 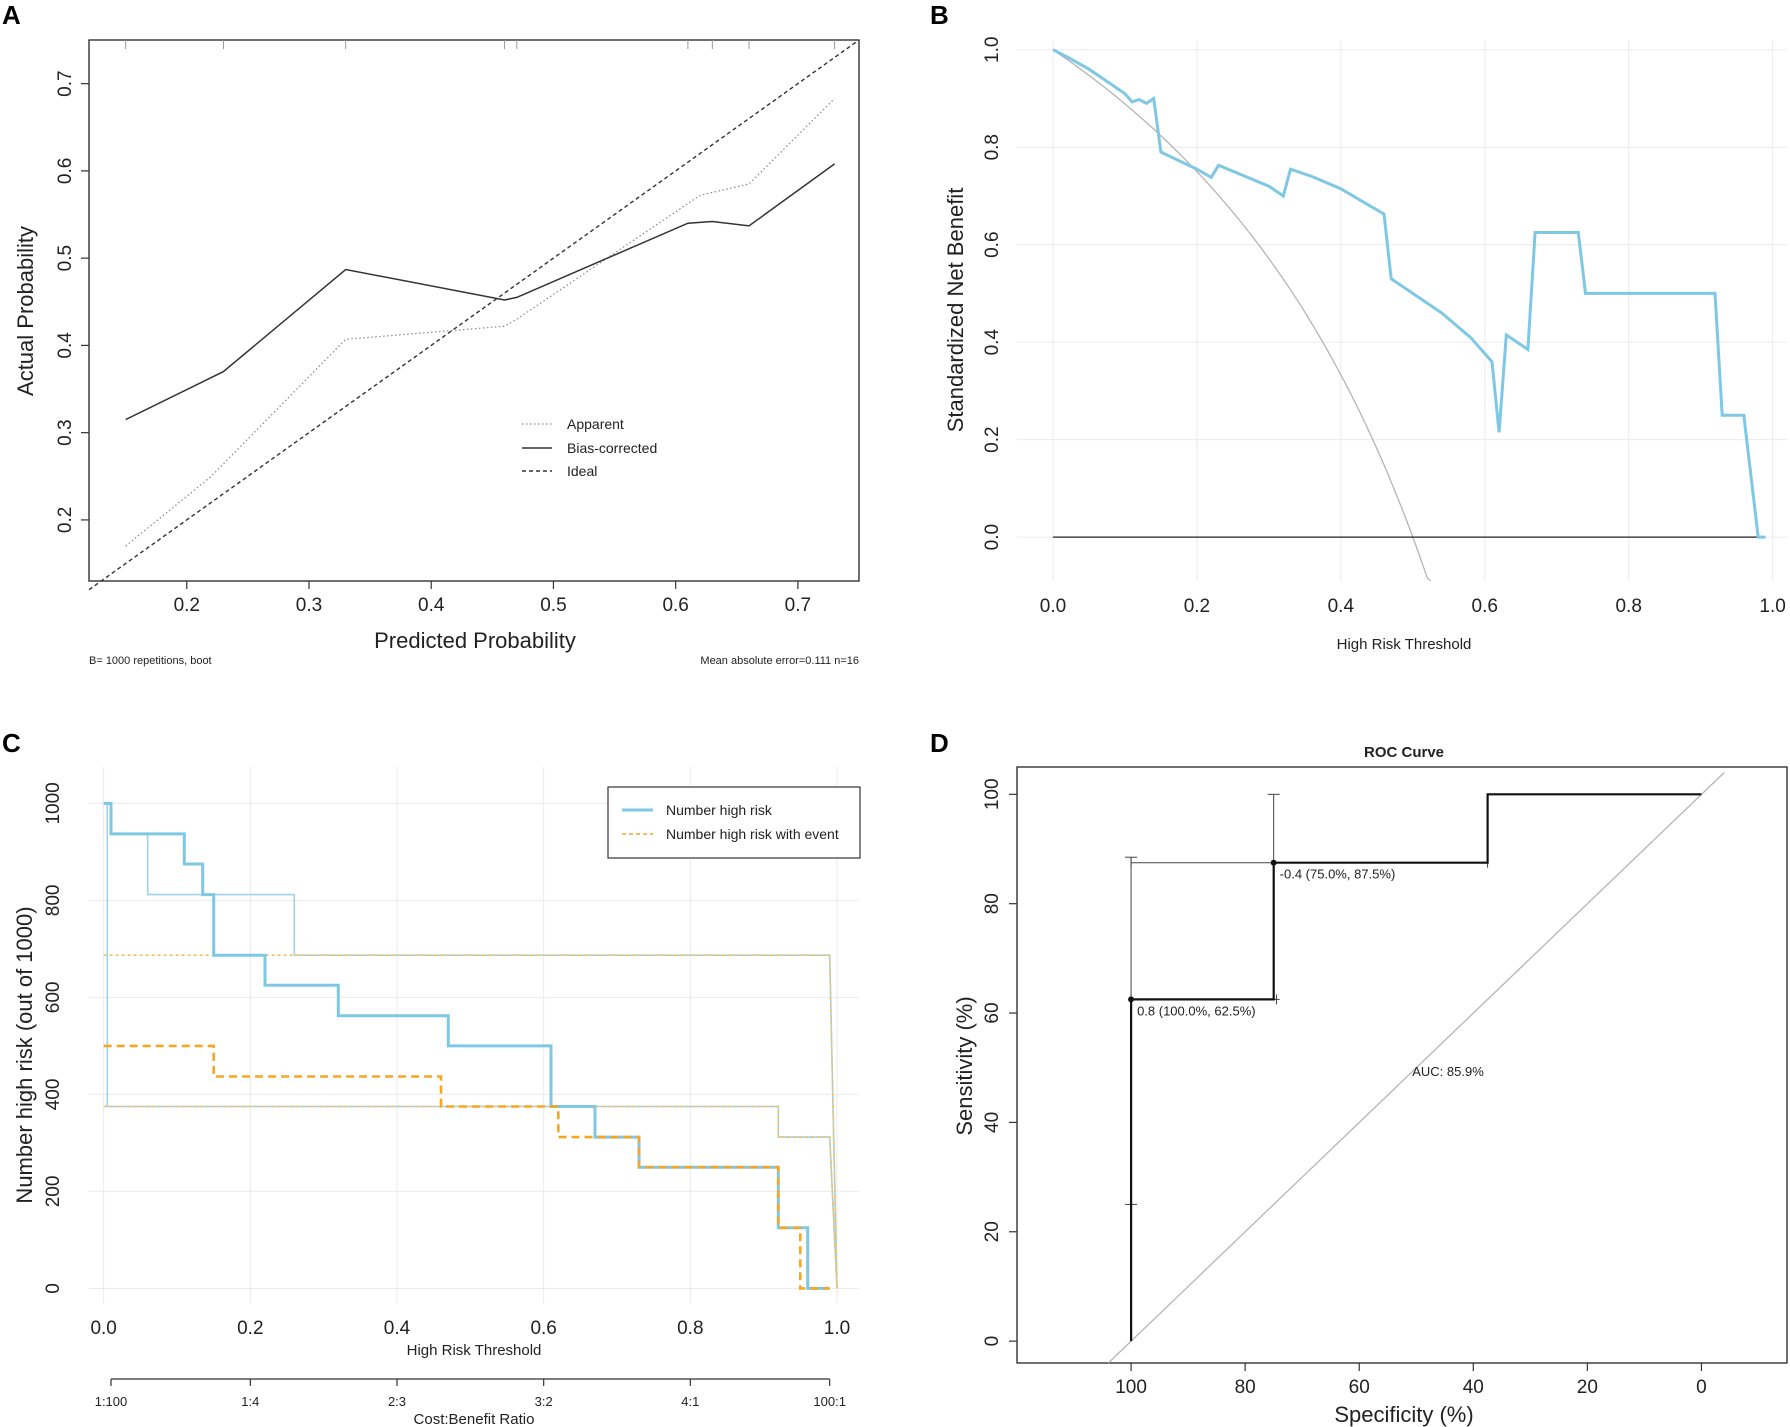 I want to click on y-tick-label-c-5: 1000, so click(x=53, y=803).